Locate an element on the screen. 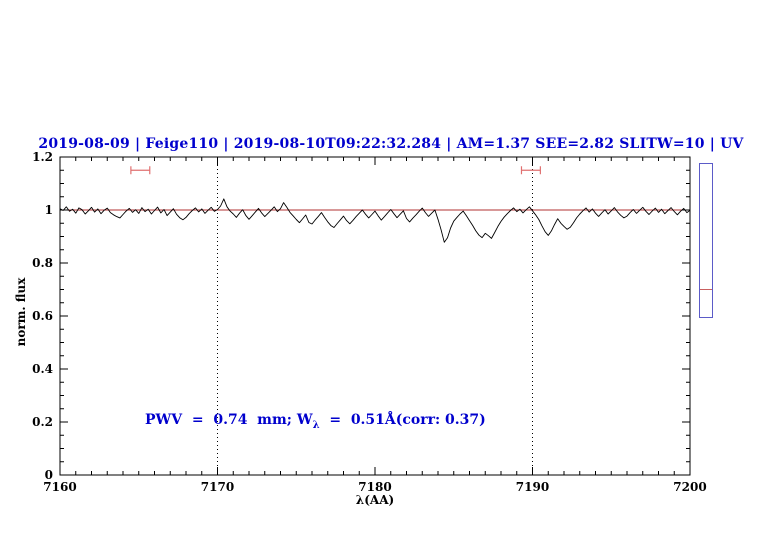  pwv-annotation-prefix: PWV = 0.74 mm; W is located at coordinates (229, 420).